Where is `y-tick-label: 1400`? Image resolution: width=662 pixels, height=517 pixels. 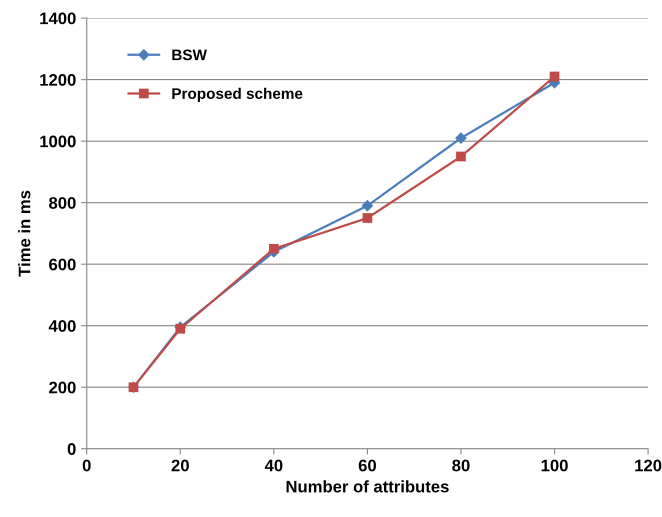
y-tick-label: 1400 is located at coordinates (58, 18).